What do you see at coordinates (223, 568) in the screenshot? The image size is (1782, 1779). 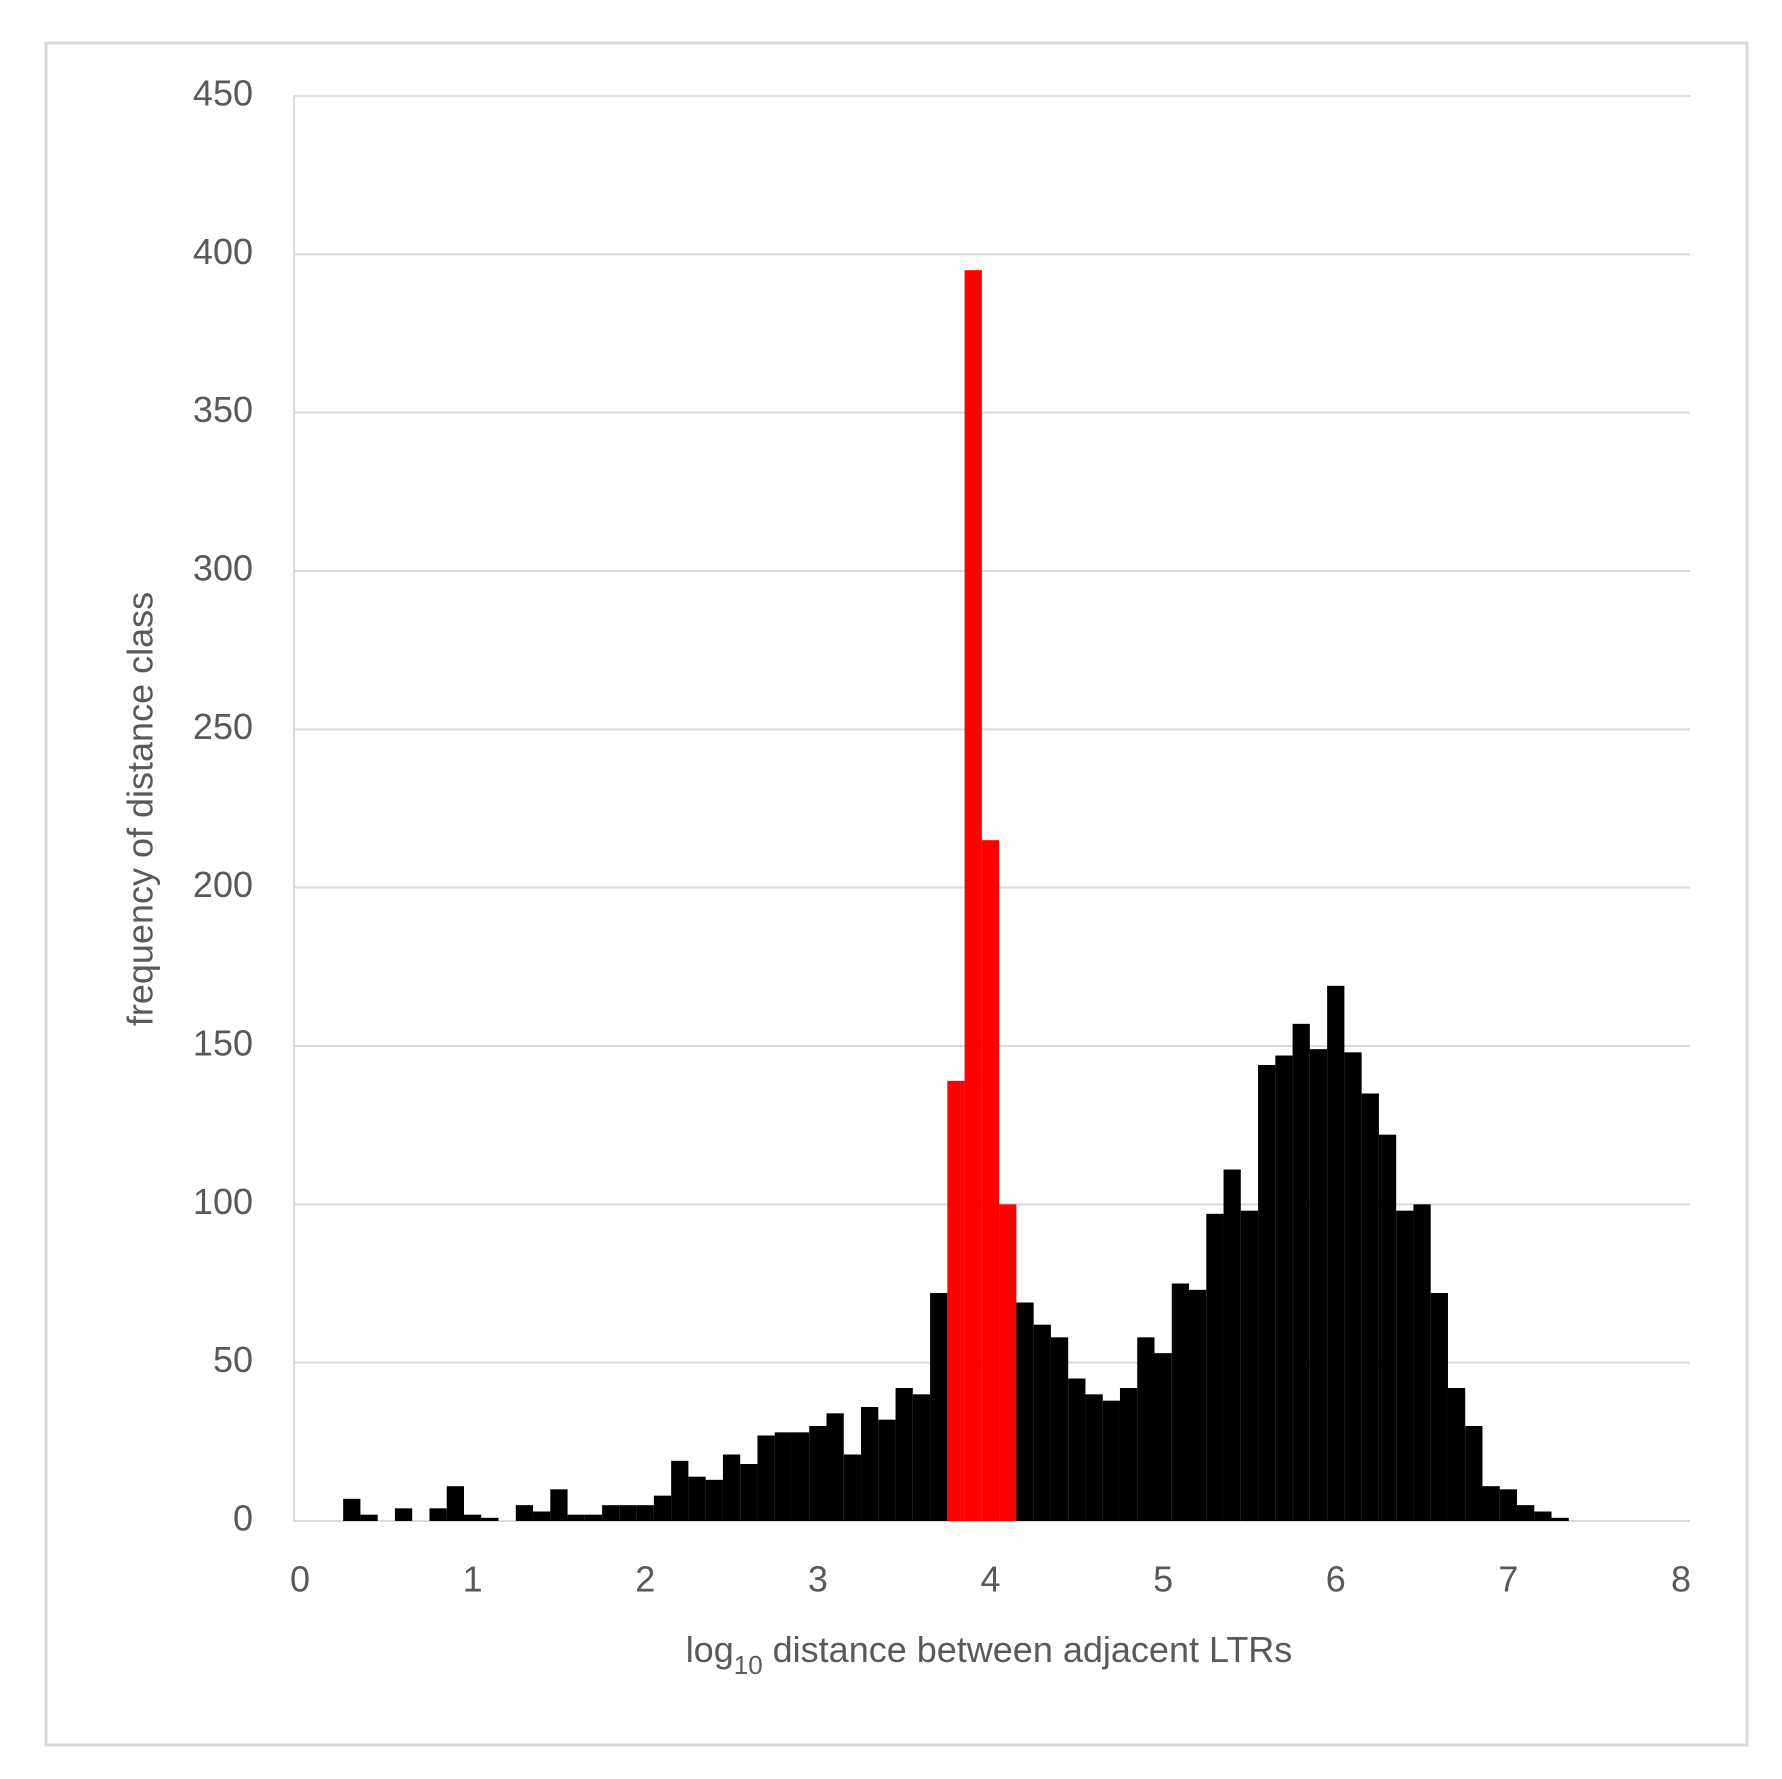 I see `y-tick-label: 300` at bounding box center [223, 568].